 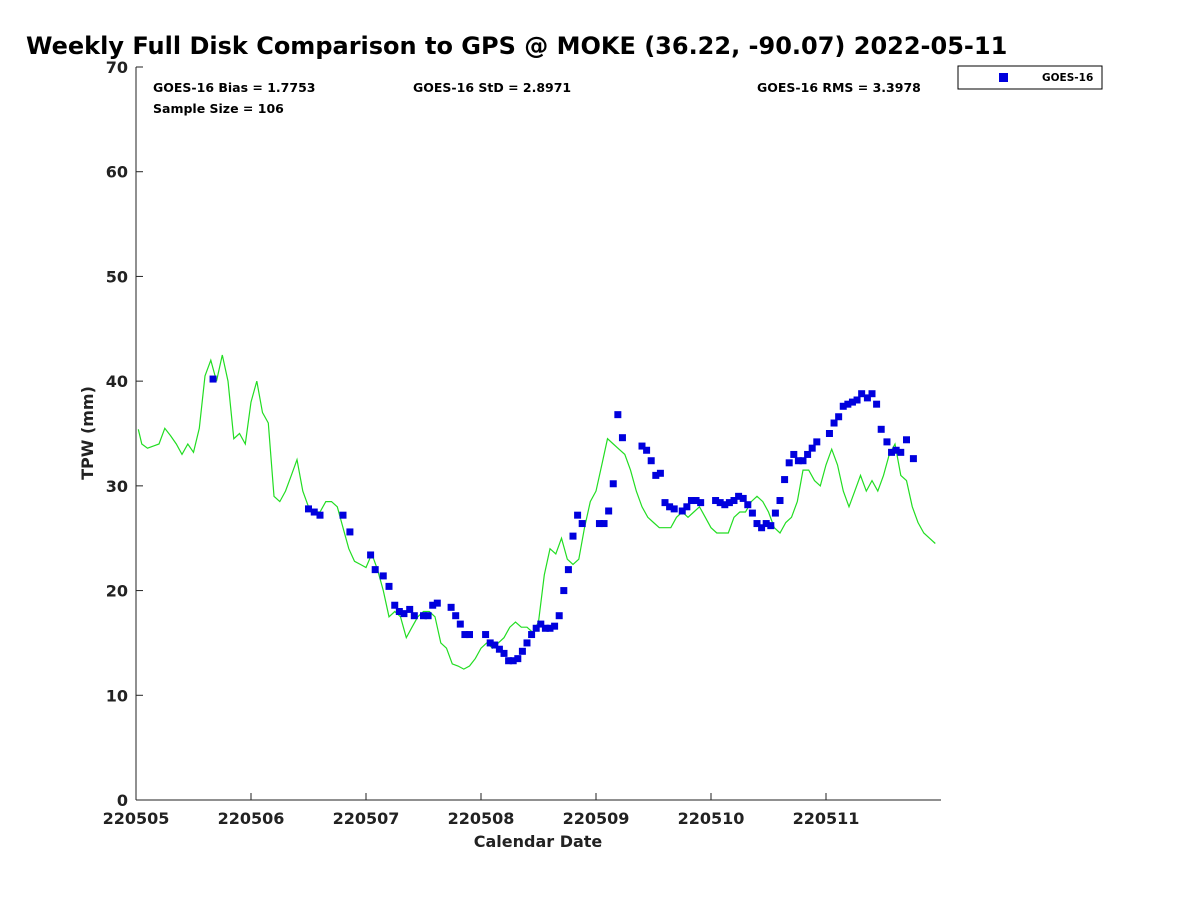 What do you see at coordinates (117, 591) in the screenshot?
I see `y-tick-label: 20` at bounding box center [117, 591].